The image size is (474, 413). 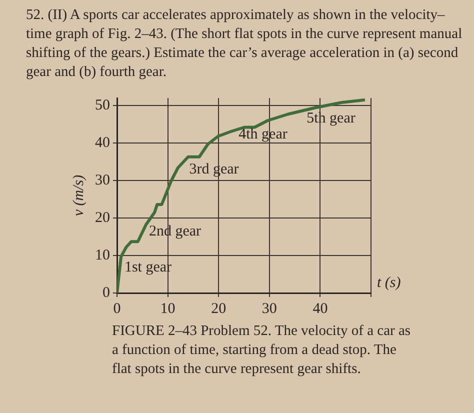 What do you see at coordinates (102, 218) in the screenshot?
I see `y-tick-label: 20` at bounding box center [102, 218].